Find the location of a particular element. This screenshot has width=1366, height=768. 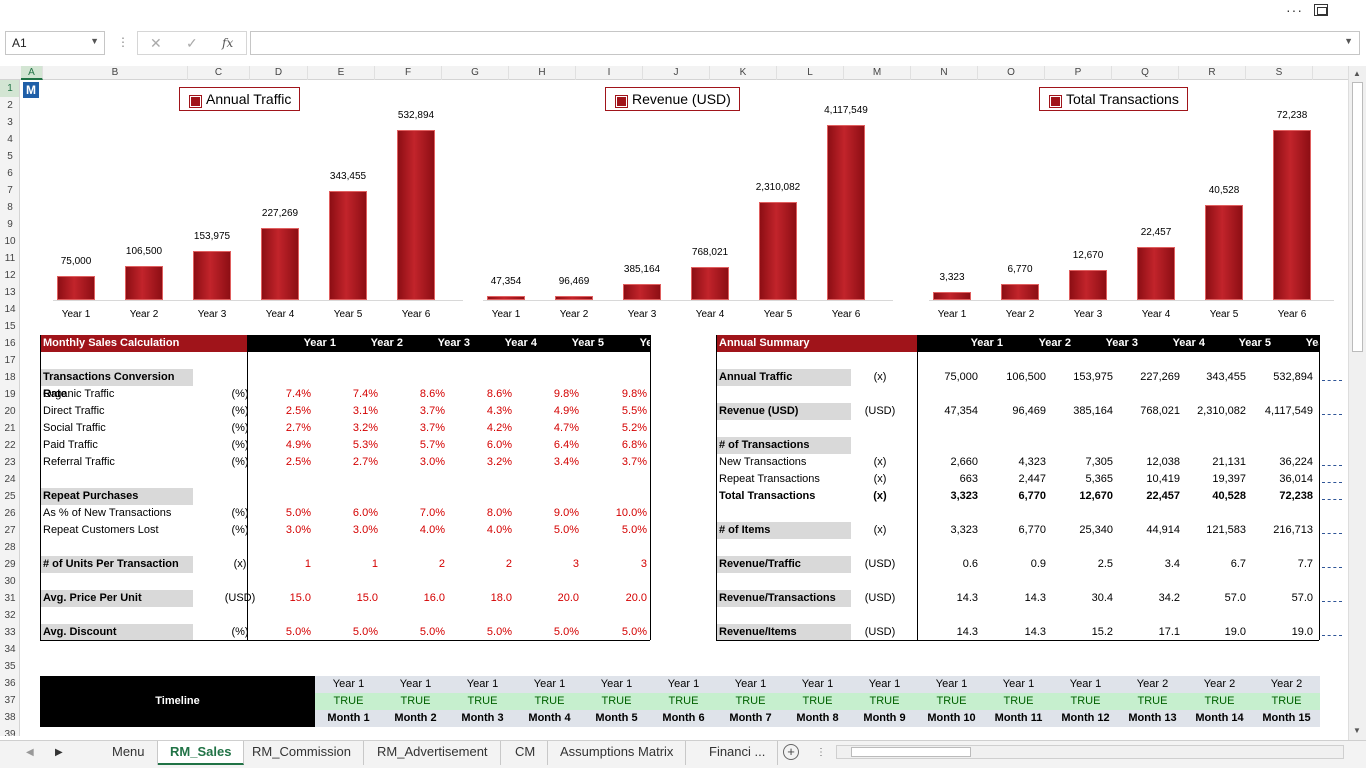

row-header-1: 1 is located at coordinates (9, 88).